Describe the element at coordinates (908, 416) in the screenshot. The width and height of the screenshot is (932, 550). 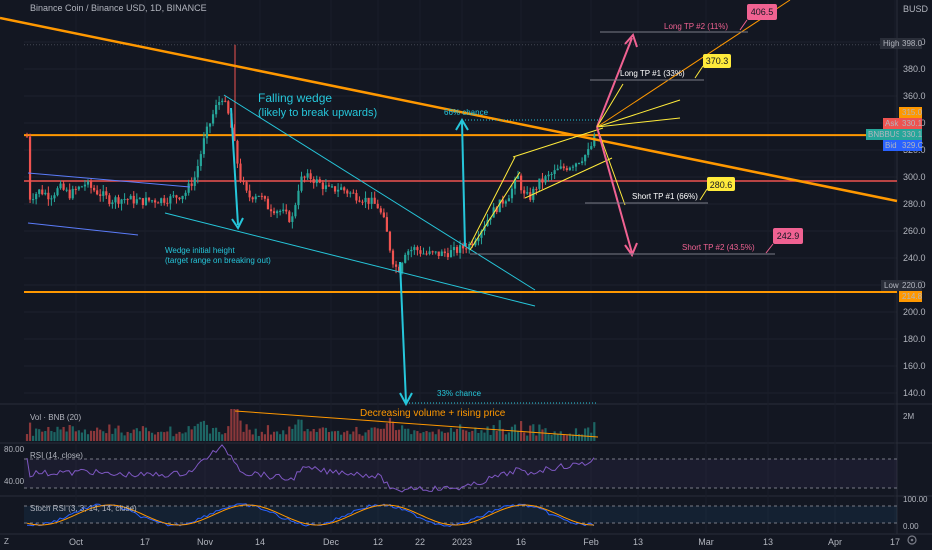
I see `volume-scale-label: 2M` at that location.